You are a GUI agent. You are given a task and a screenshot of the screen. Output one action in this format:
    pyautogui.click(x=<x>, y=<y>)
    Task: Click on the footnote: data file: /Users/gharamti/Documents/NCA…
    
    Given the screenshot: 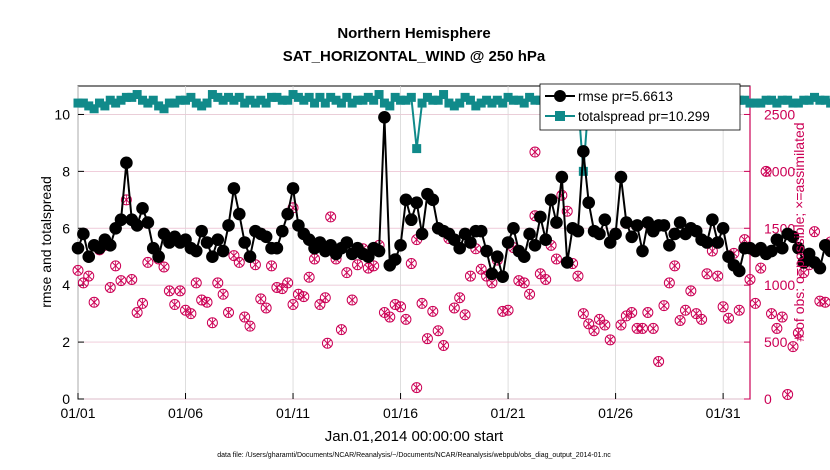 What is the action you would take?
    pyautogui.click(x=414, y=455)
    